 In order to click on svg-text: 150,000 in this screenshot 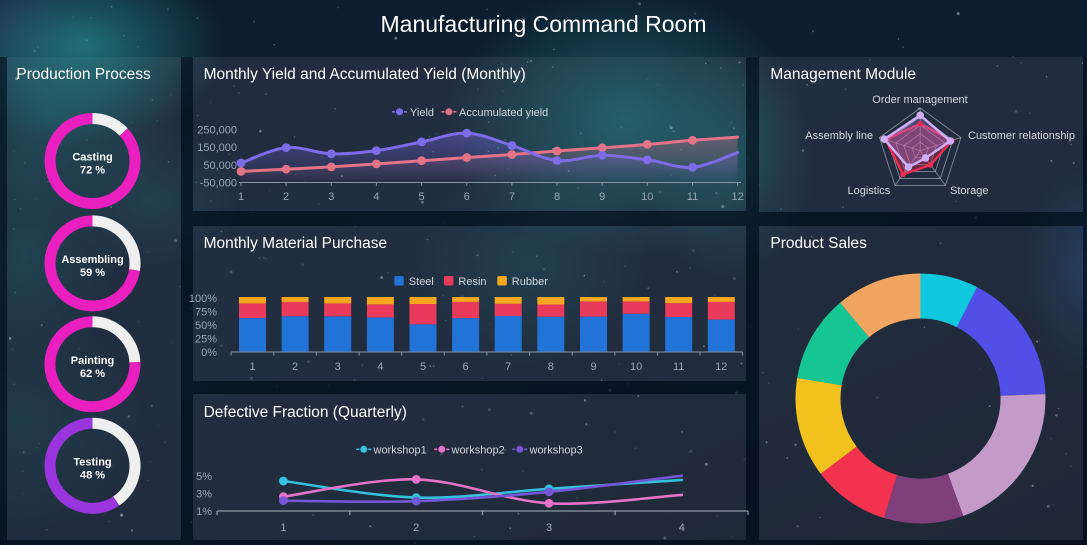, I will do `click(217, 148)`.